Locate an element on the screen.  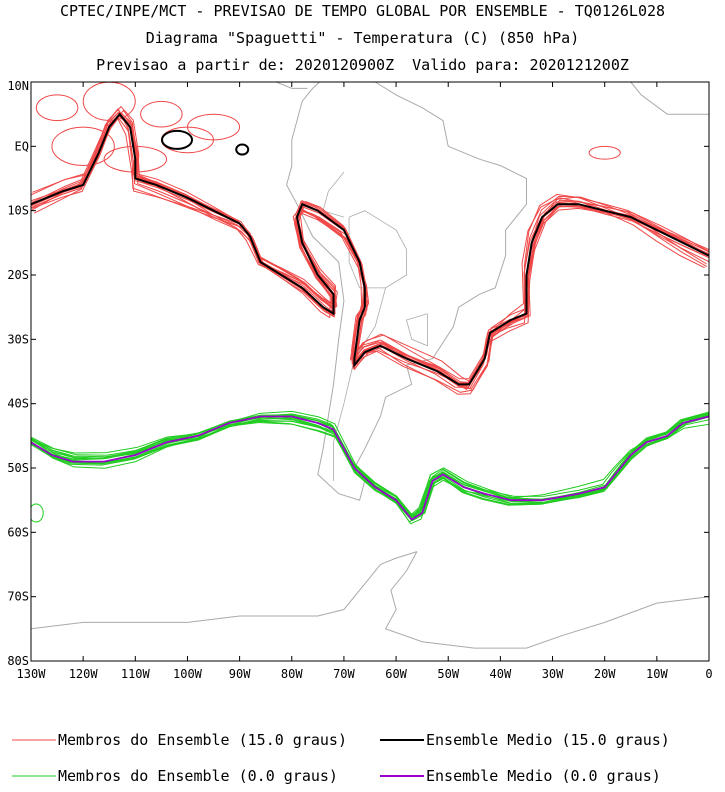
legend-label: Ensemble Medio (0.0 graus) is located at coordinates (543, 776).